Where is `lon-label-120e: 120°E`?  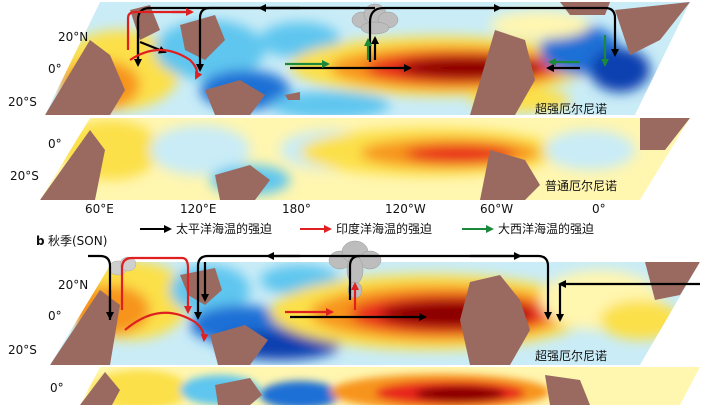
lon-label-120e: 120°E is located at coordinates (198, 209).